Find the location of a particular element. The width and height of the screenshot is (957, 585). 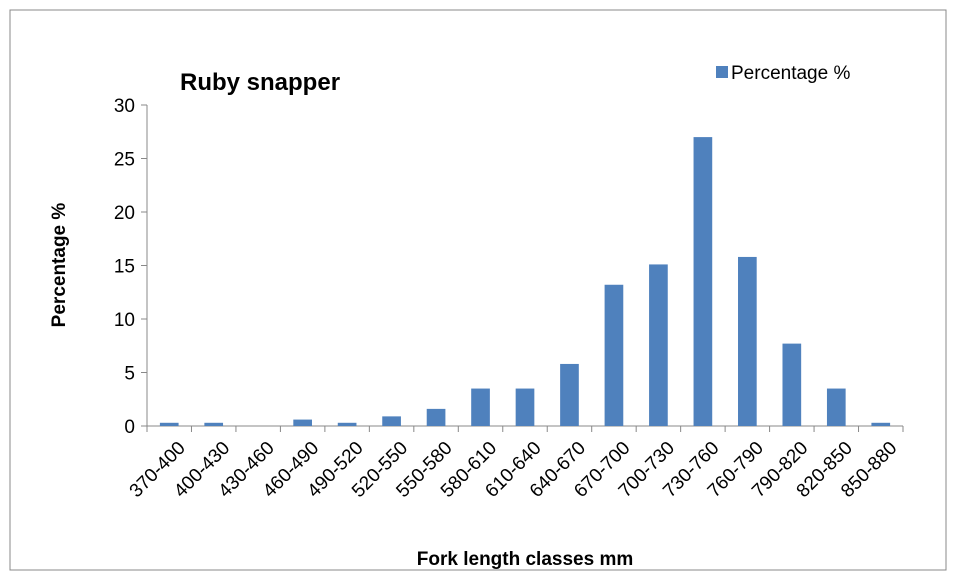

legend-swatch is located at coordinates (722, 72).